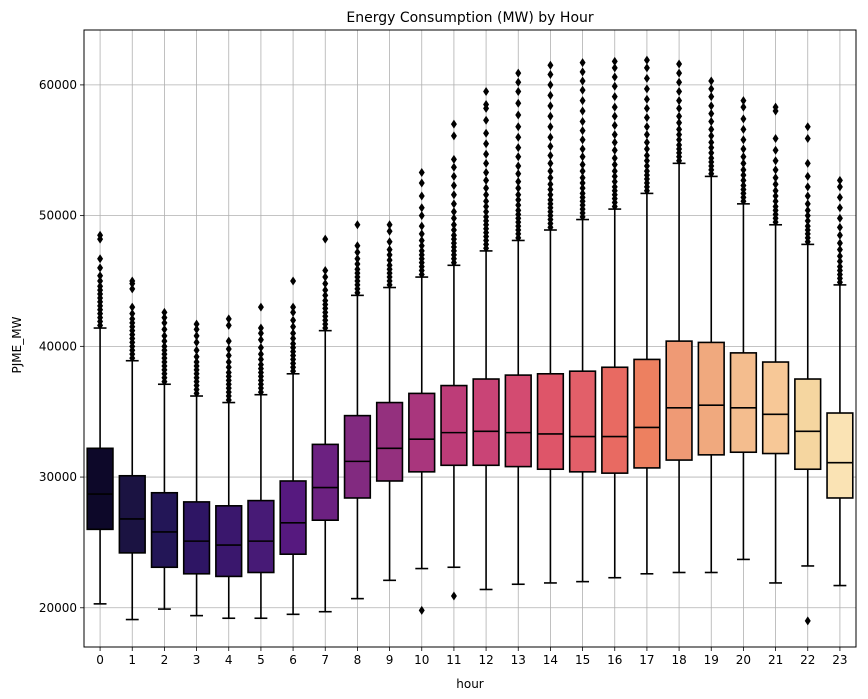 The width and height of the screenshot is (868, 699). What do you see at coordinates (58, 216) in the screenshot?
I see `y-tick-label: 50000` at bounding box center [58, 216].